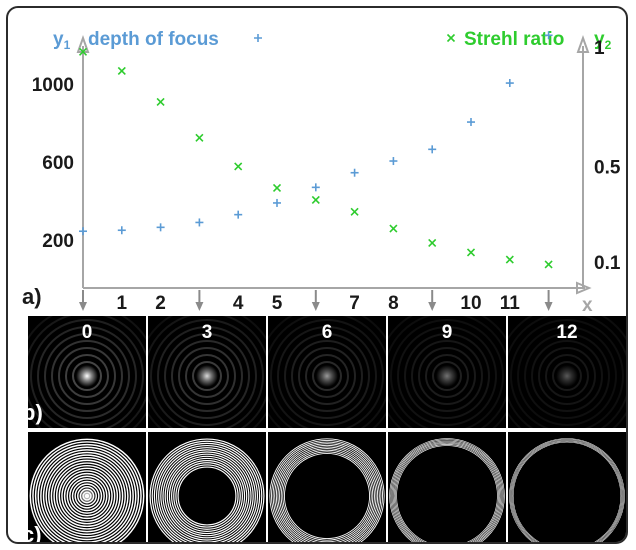 The image size is (636, 550). Describe the element at coordinates (607, 167) in the screenshot. I see `y2-tick-label: 0.5` at that location.